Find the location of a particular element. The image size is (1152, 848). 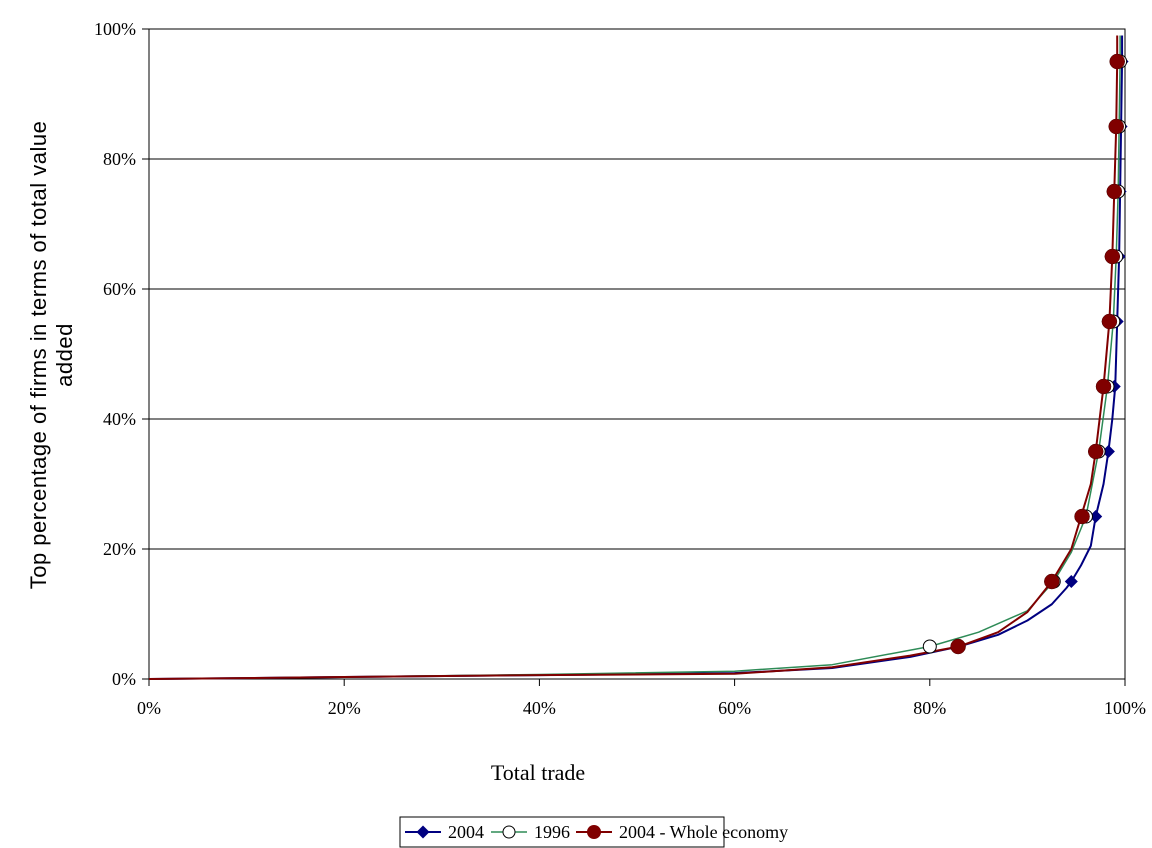

y-tick-label: 40% is located at coordinates (119, 419).